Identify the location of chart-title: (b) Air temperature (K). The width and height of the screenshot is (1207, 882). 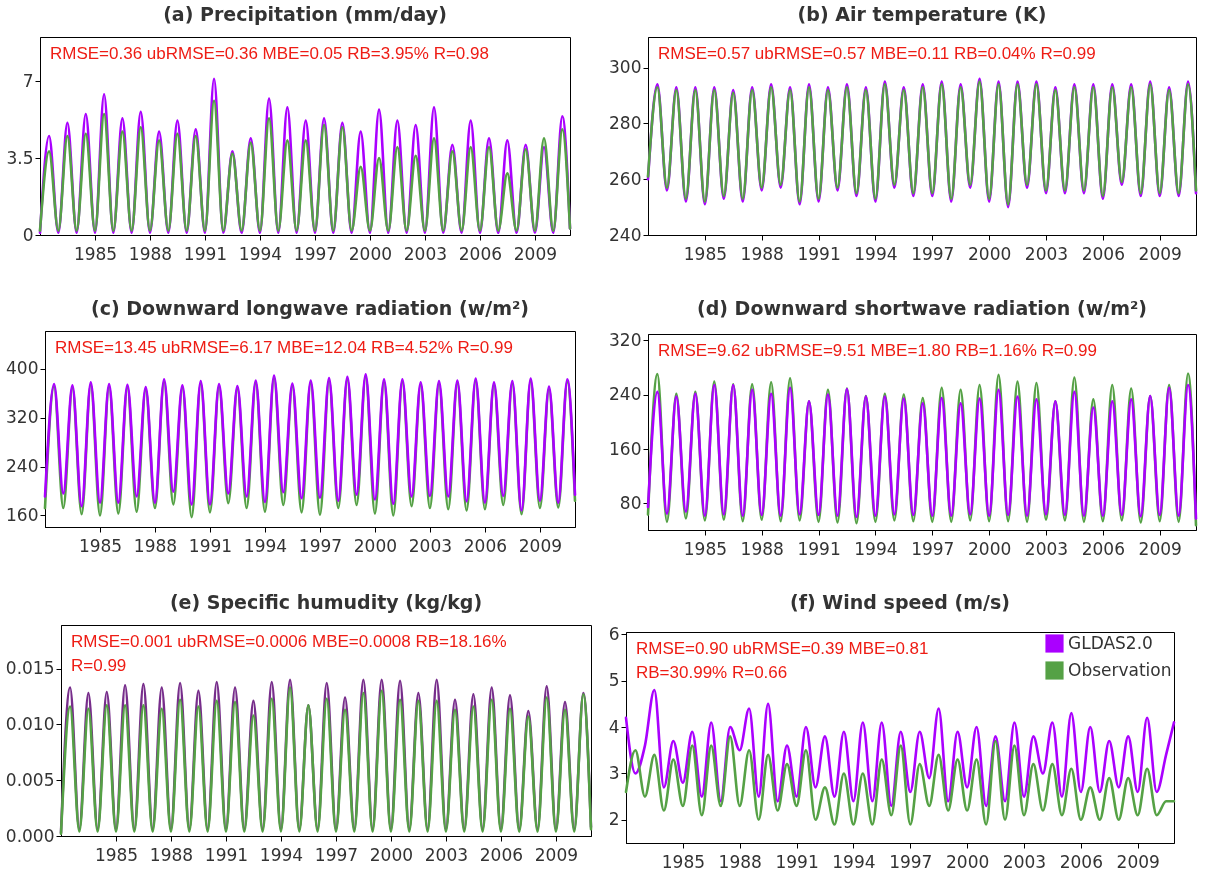
(922, 14).